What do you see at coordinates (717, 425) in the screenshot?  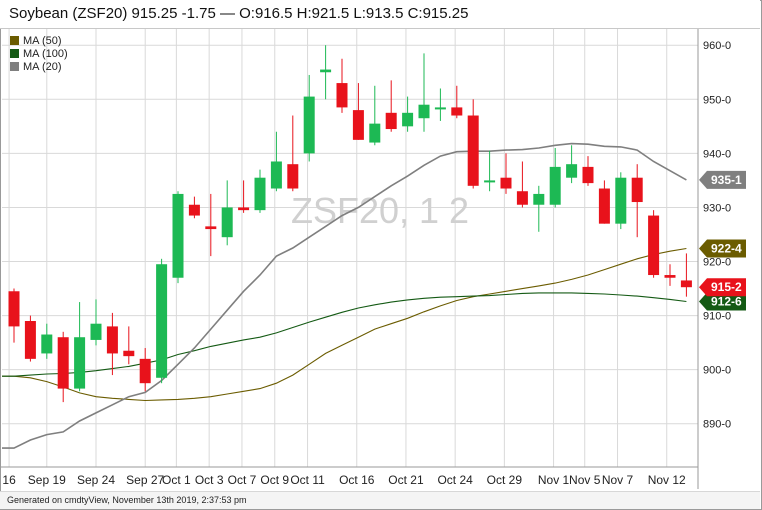 I see `y-tick-label: 890-0` at bounding box center [717, 425].